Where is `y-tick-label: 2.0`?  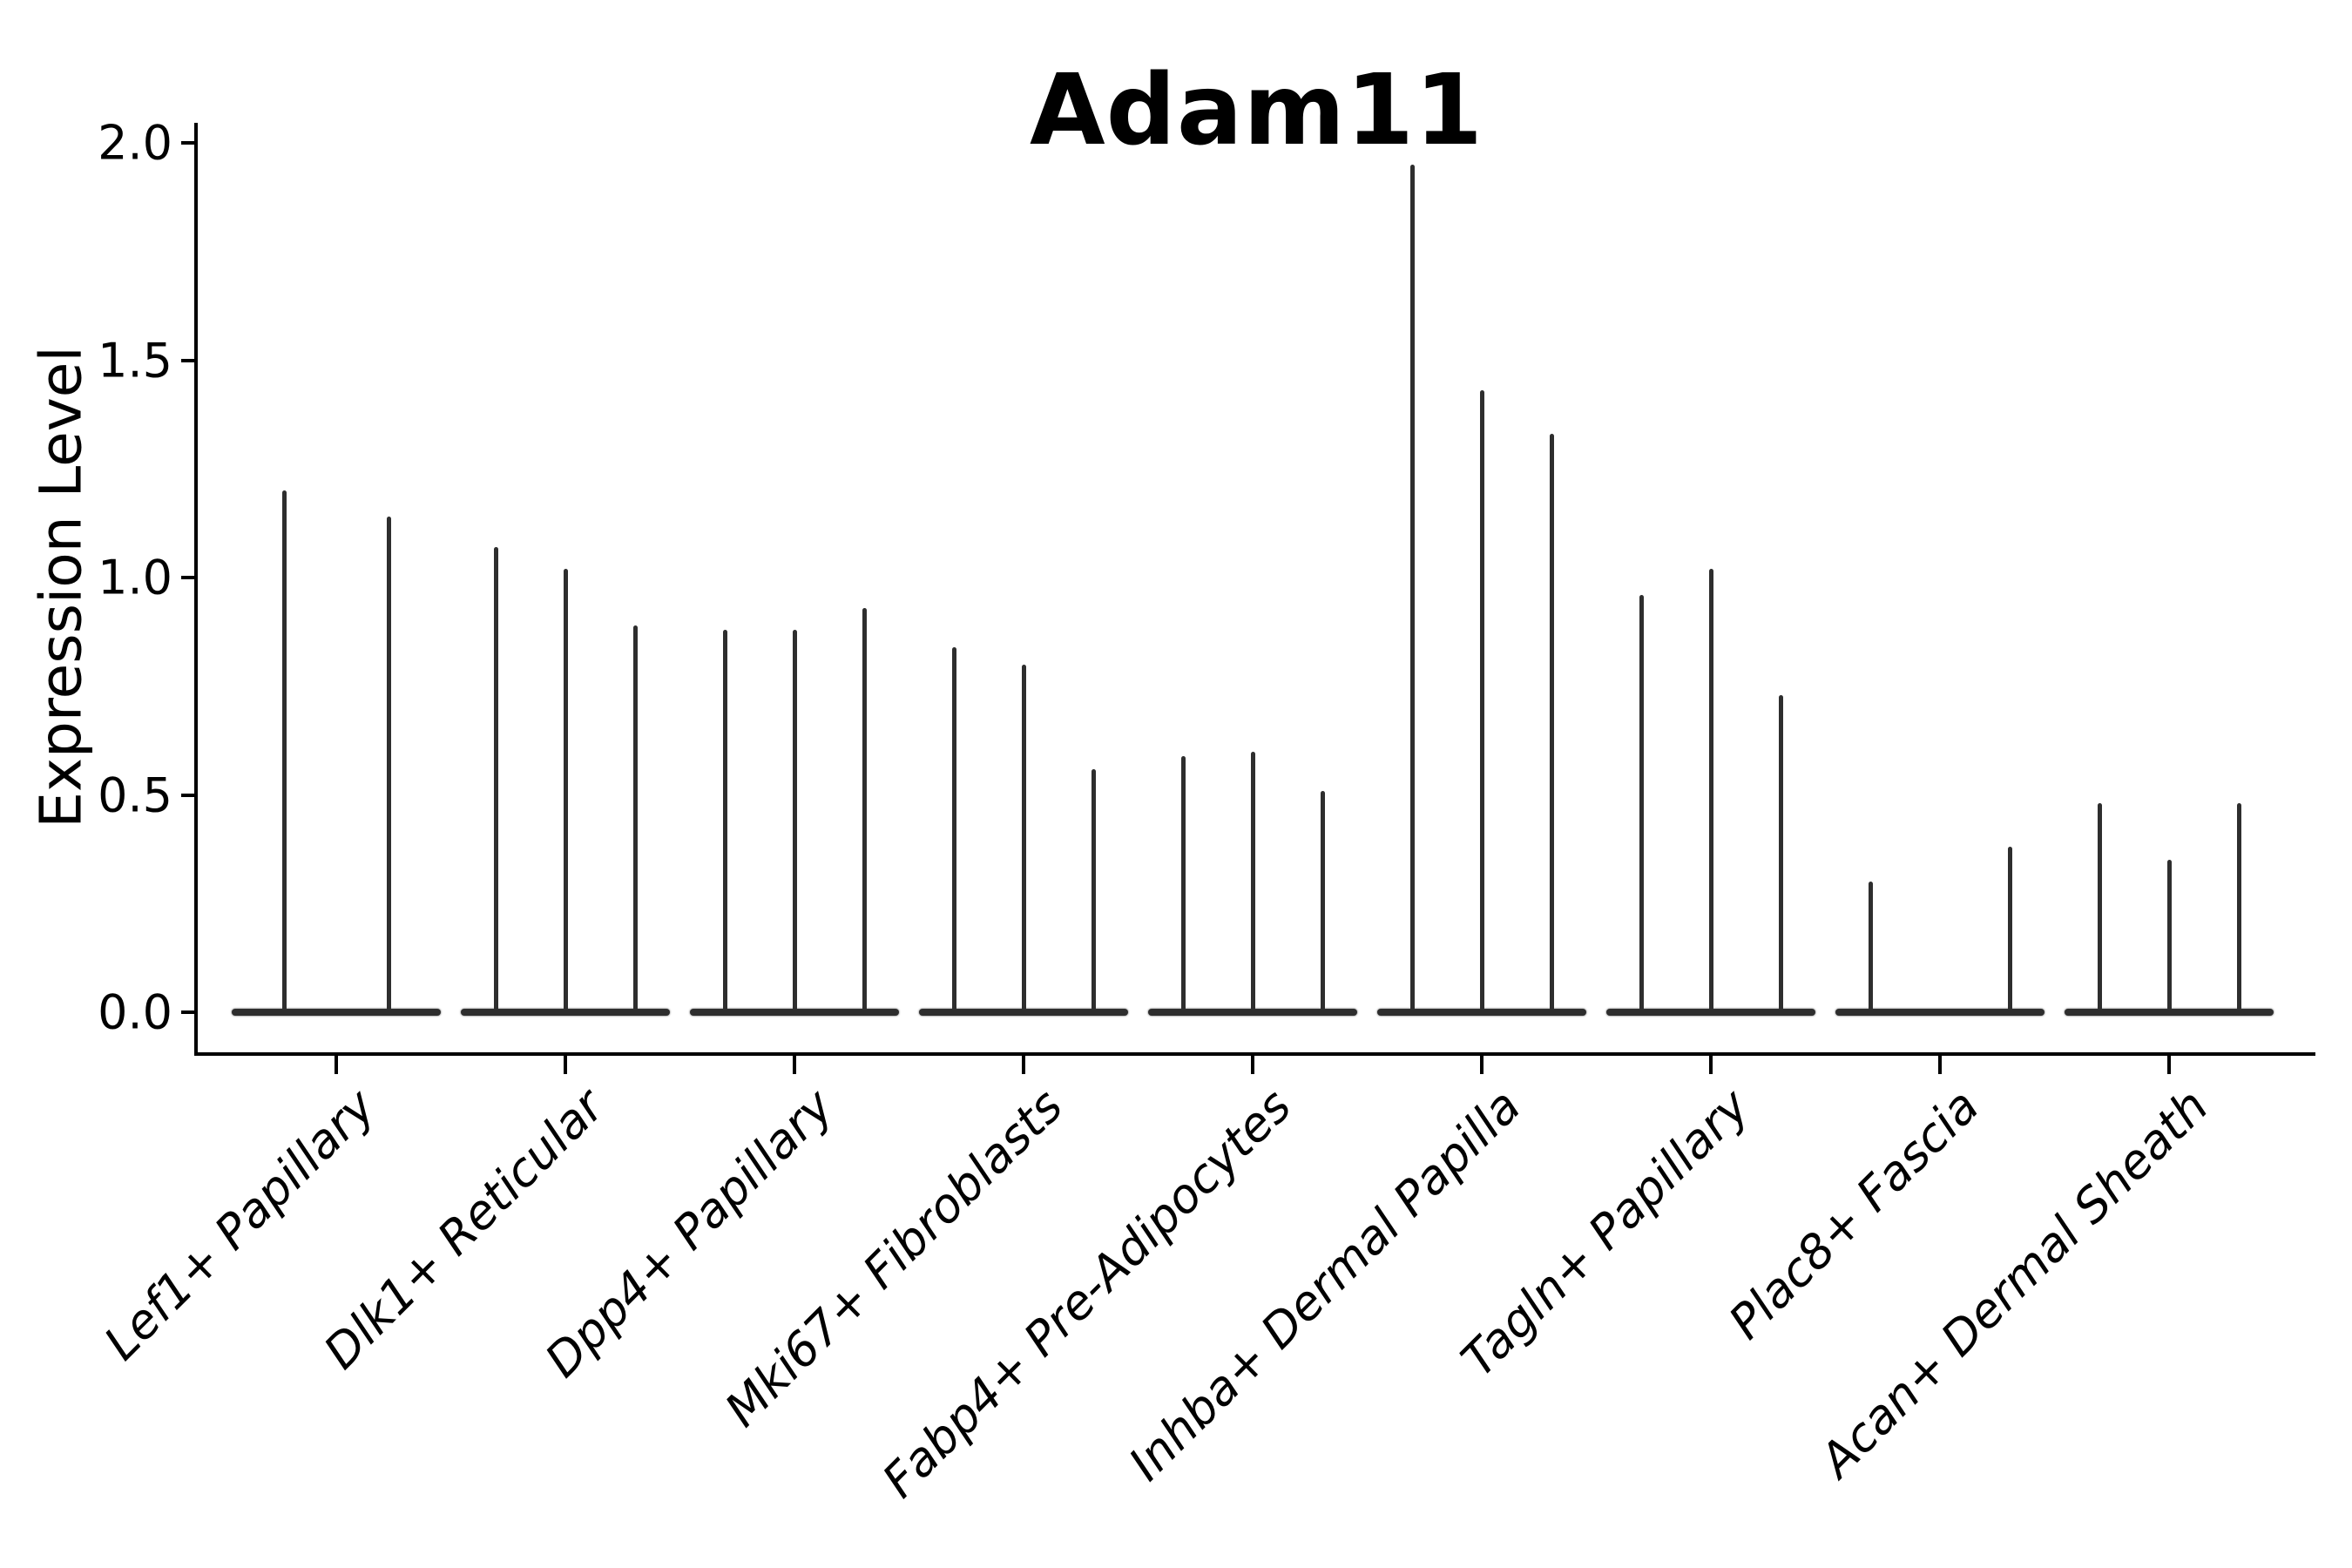
y-tick-label: 2.0 is located at coordinates (135, 143).